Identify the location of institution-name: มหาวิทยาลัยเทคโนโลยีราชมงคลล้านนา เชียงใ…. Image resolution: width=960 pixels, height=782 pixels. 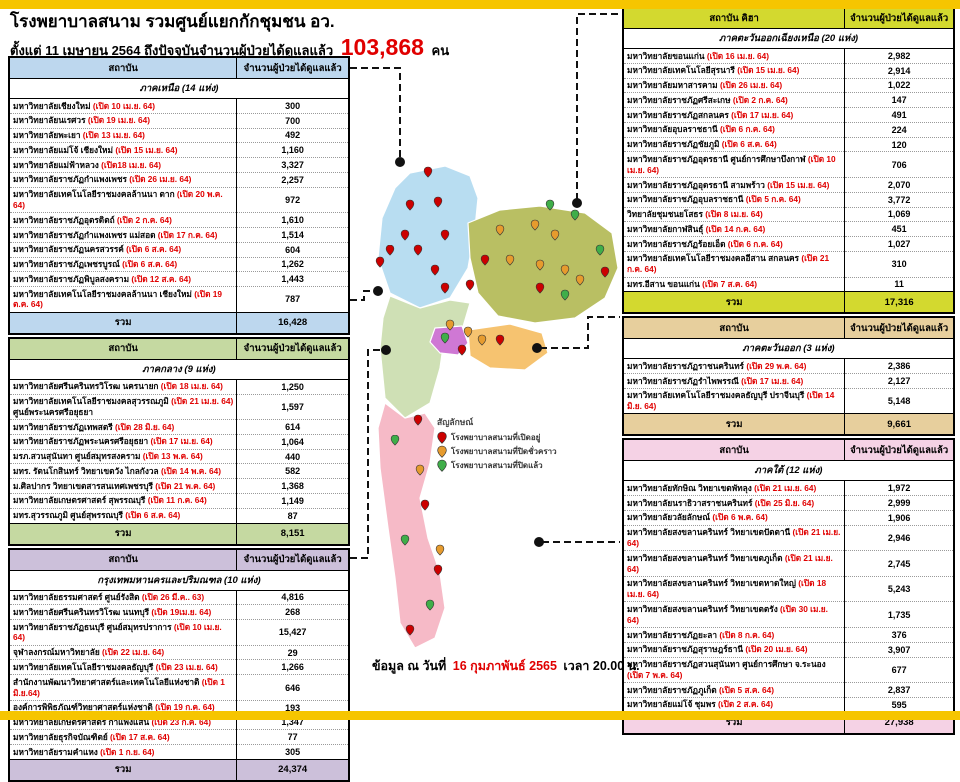
(104, 293).